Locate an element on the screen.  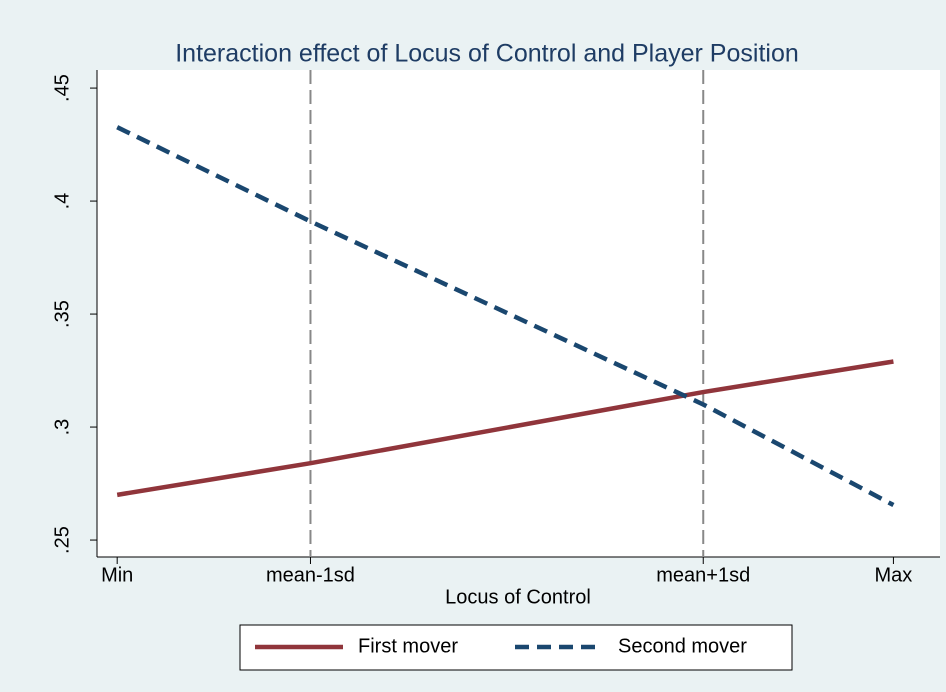
y-tick-label: .3 is located at coordinates (62, 427).